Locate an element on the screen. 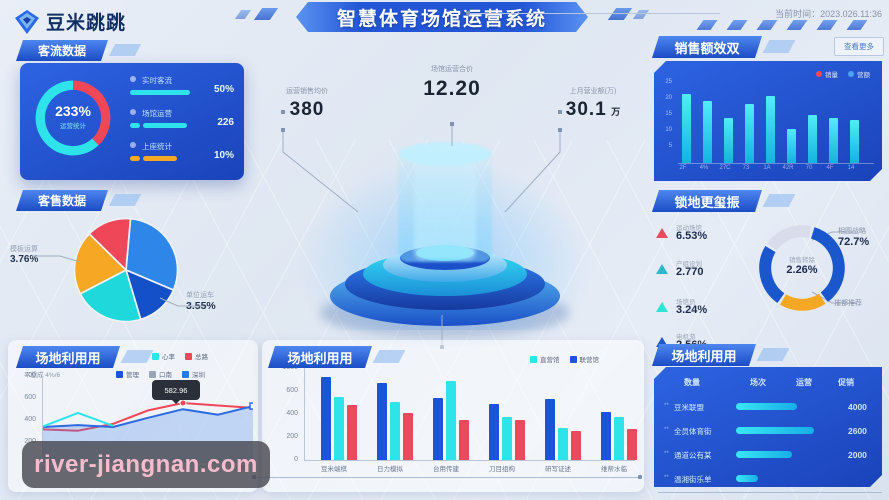 The height and width of the screenshot is (500, 889). sales-pie-right-callout: 单位运车 3.55% is located at coordinates (216, 301).